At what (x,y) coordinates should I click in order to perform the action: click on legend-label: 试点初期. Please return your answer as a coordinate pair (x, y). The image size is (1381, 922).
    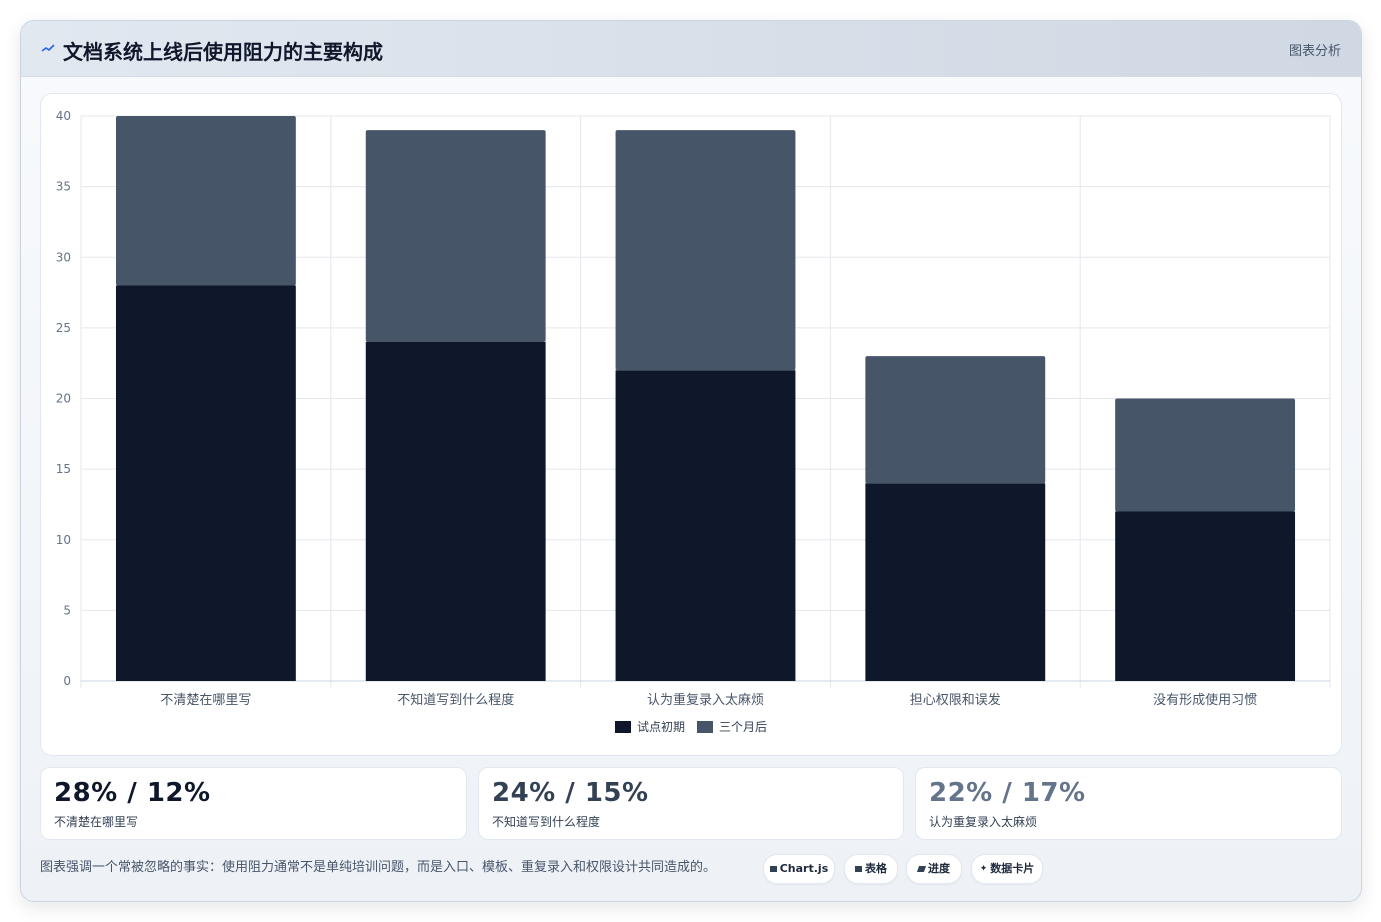
    Looking at the image, I should click on (661, 726).